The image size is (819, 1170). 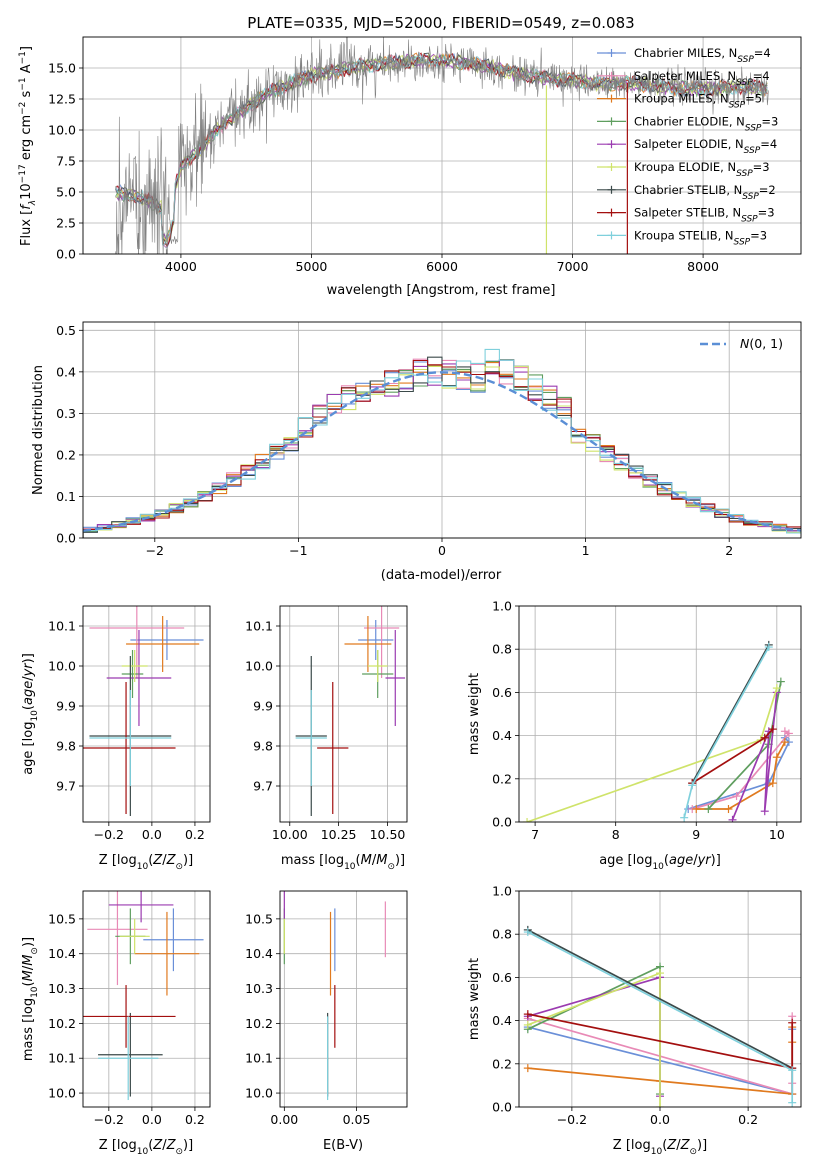 I want to click on y-tick-label: 10.0, so click(x=259, y=666).